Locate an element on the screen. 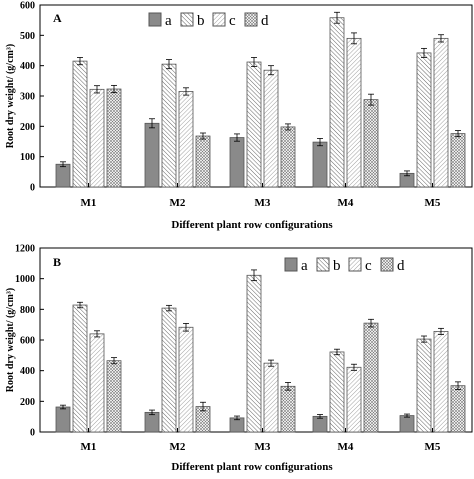 The image size is (474, 479). bar-a-m3 is located at coordinates (237, 162).